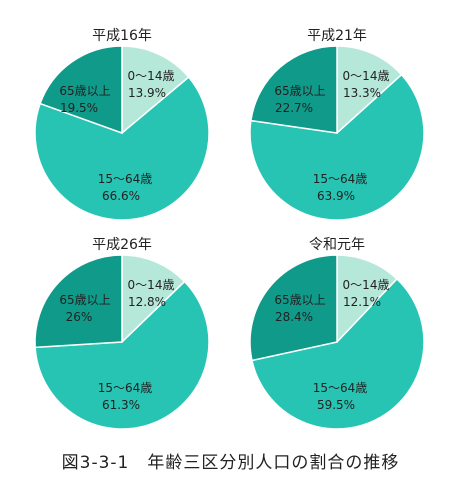  I want to click on slice-value-age-15-64: 63.9%, so click(336, 196).